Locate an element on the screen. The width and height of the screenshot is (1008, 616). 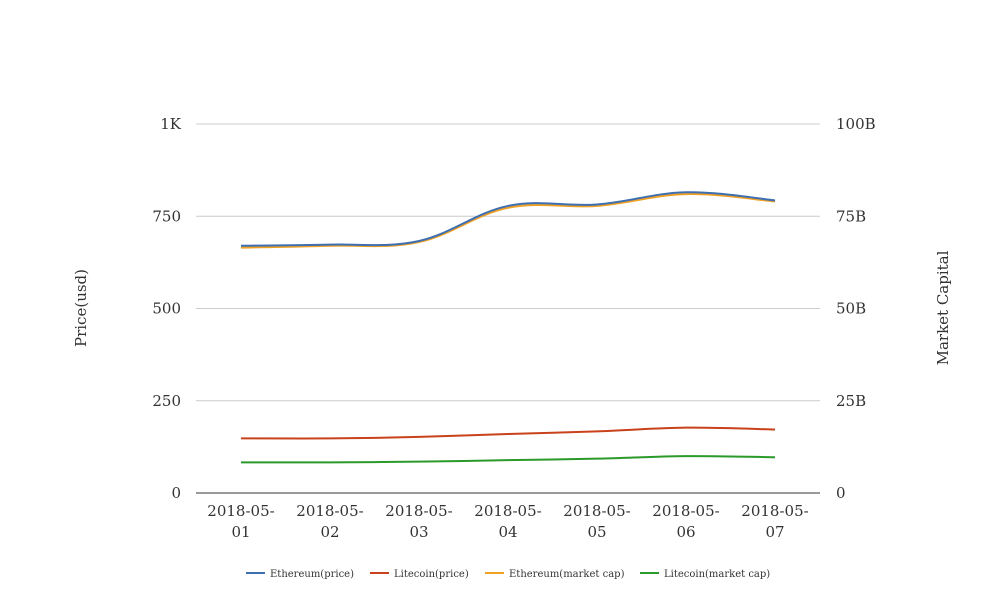
x-tick-label: 2018-05-01 is located at coordinates (240, 521).